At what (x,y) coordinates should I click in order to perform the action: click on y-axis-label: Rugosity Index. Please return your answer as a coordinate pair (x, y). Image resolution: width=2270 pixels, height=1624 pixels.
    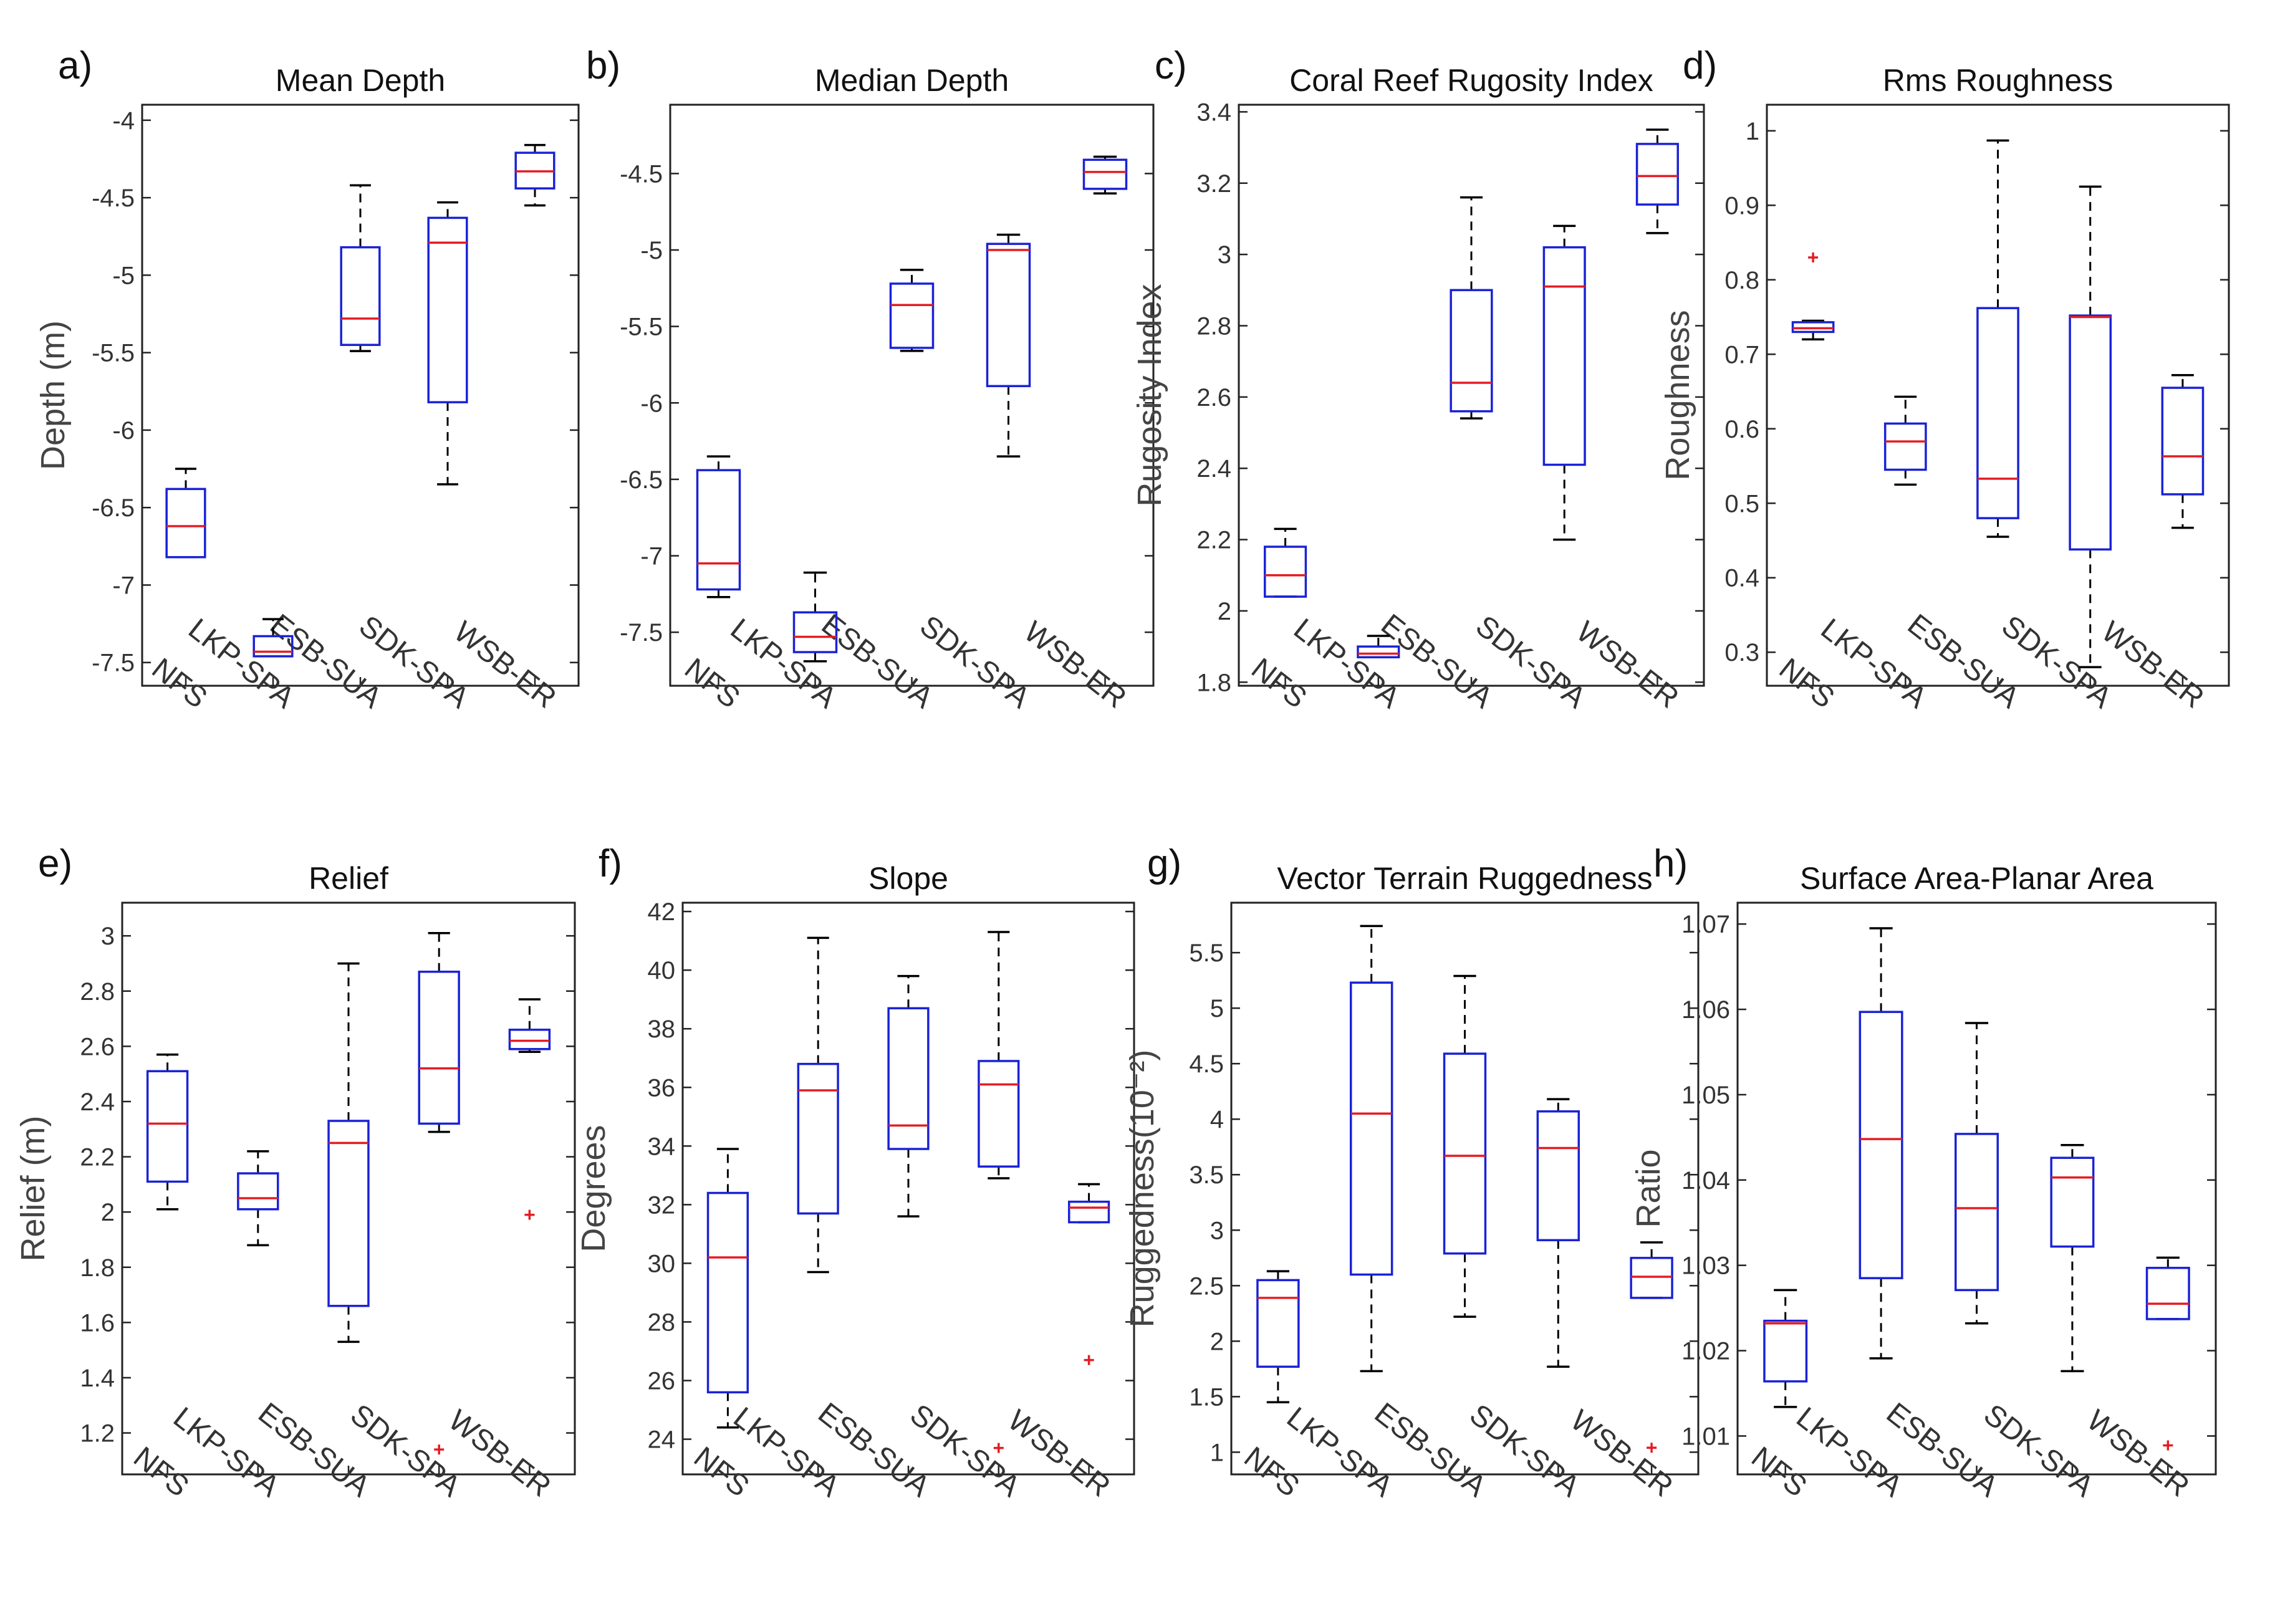
    Looking at the image, I should click on (1149, 395).